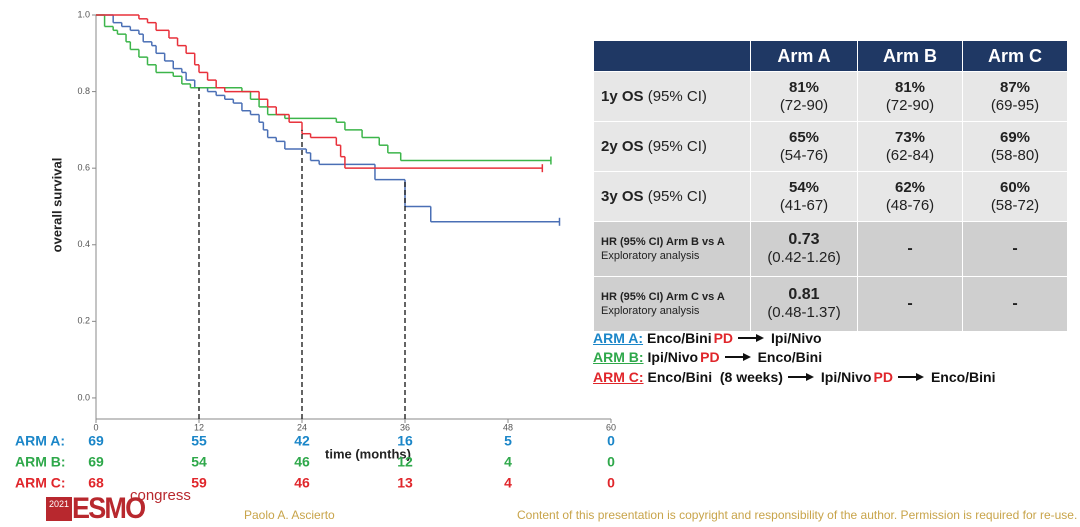  What do you see at coordinates (199, 483) in the screenshot?
I see `risk-count: 59` at bounding box center [199, 483].